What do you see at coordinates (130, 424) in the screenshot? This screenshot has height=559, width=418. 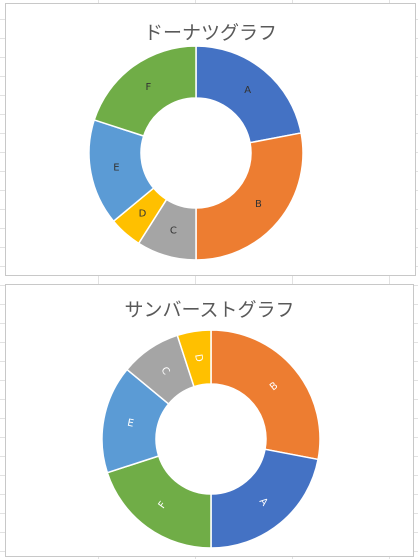 I see `sunburst-label-e: E` at bounding box center [130, 424].